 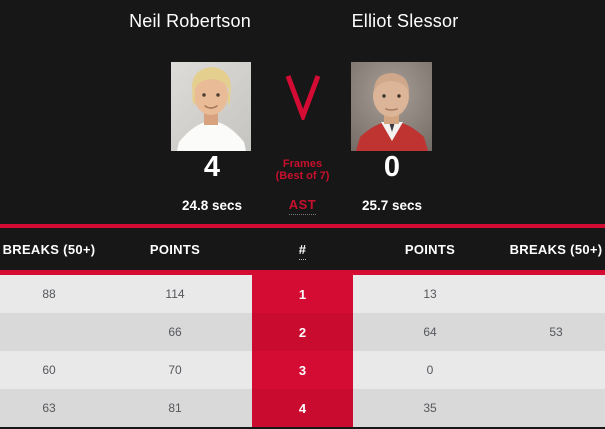 I want to click on col-header-p2-points: POINTS, so click(x=430, y=249).